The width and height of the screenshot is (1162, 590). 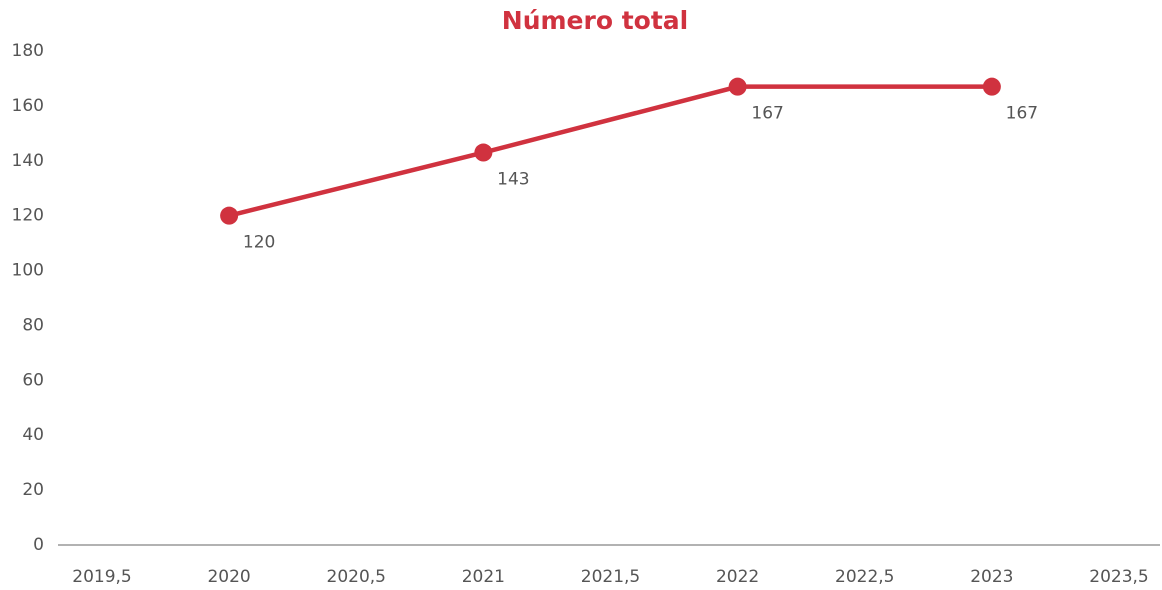 I want to click on y-tick-label: 60, so click(x=33, y=380).